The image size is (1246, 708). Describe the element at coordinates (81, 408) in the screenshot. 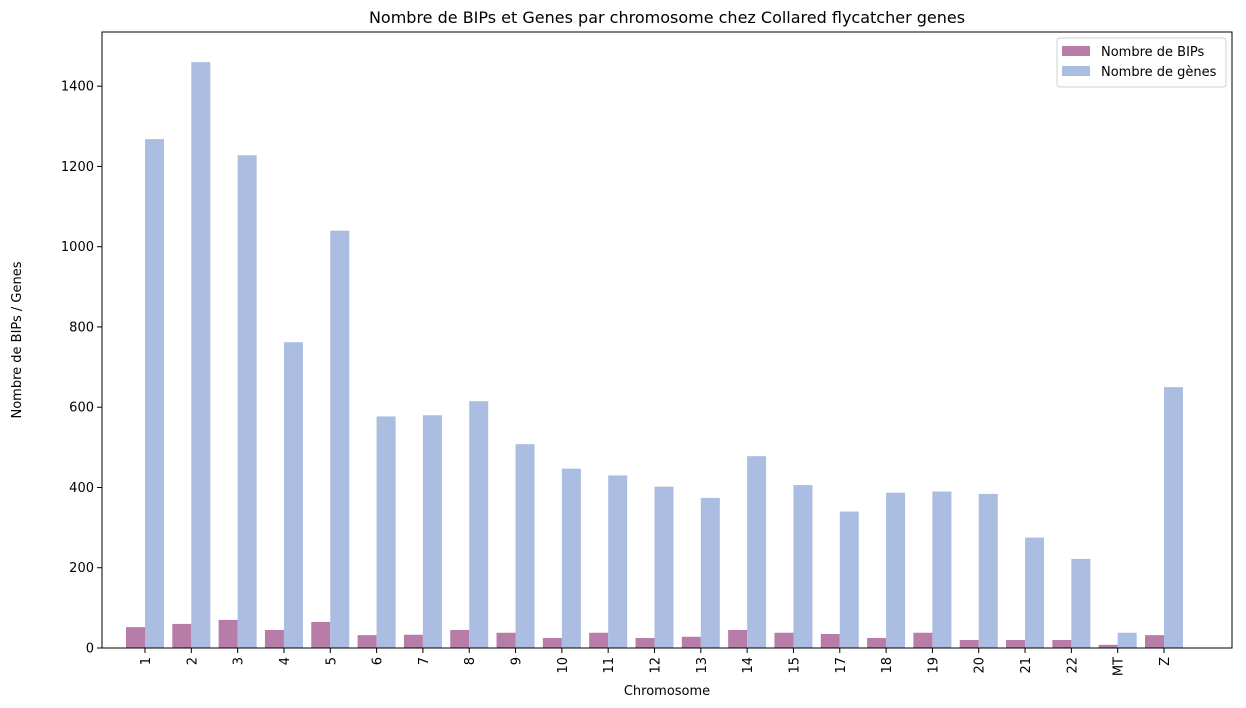

I see `y-tick-label: 600` at that location.